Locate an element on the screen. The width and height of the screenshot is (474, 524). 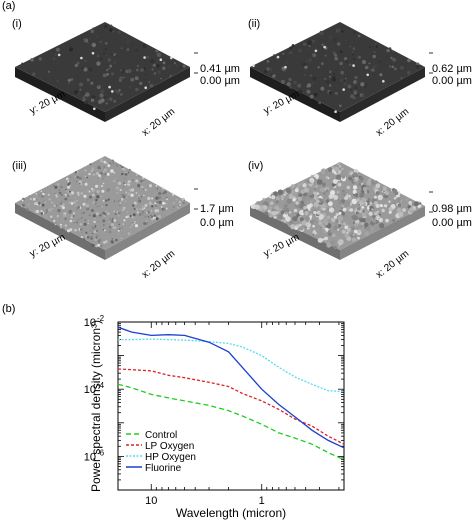
series-line-fluorine is located at coordinates (231, 387).